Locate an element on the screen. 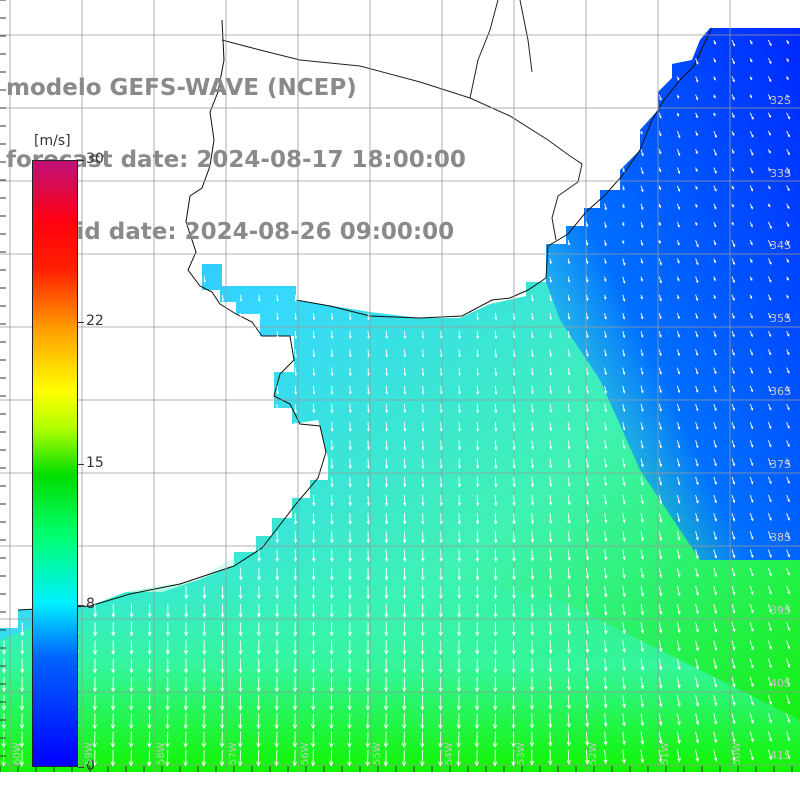 The height and width of the screenshot is (800, 800). latitude-label: 36S is located at coordinates (780, 391).